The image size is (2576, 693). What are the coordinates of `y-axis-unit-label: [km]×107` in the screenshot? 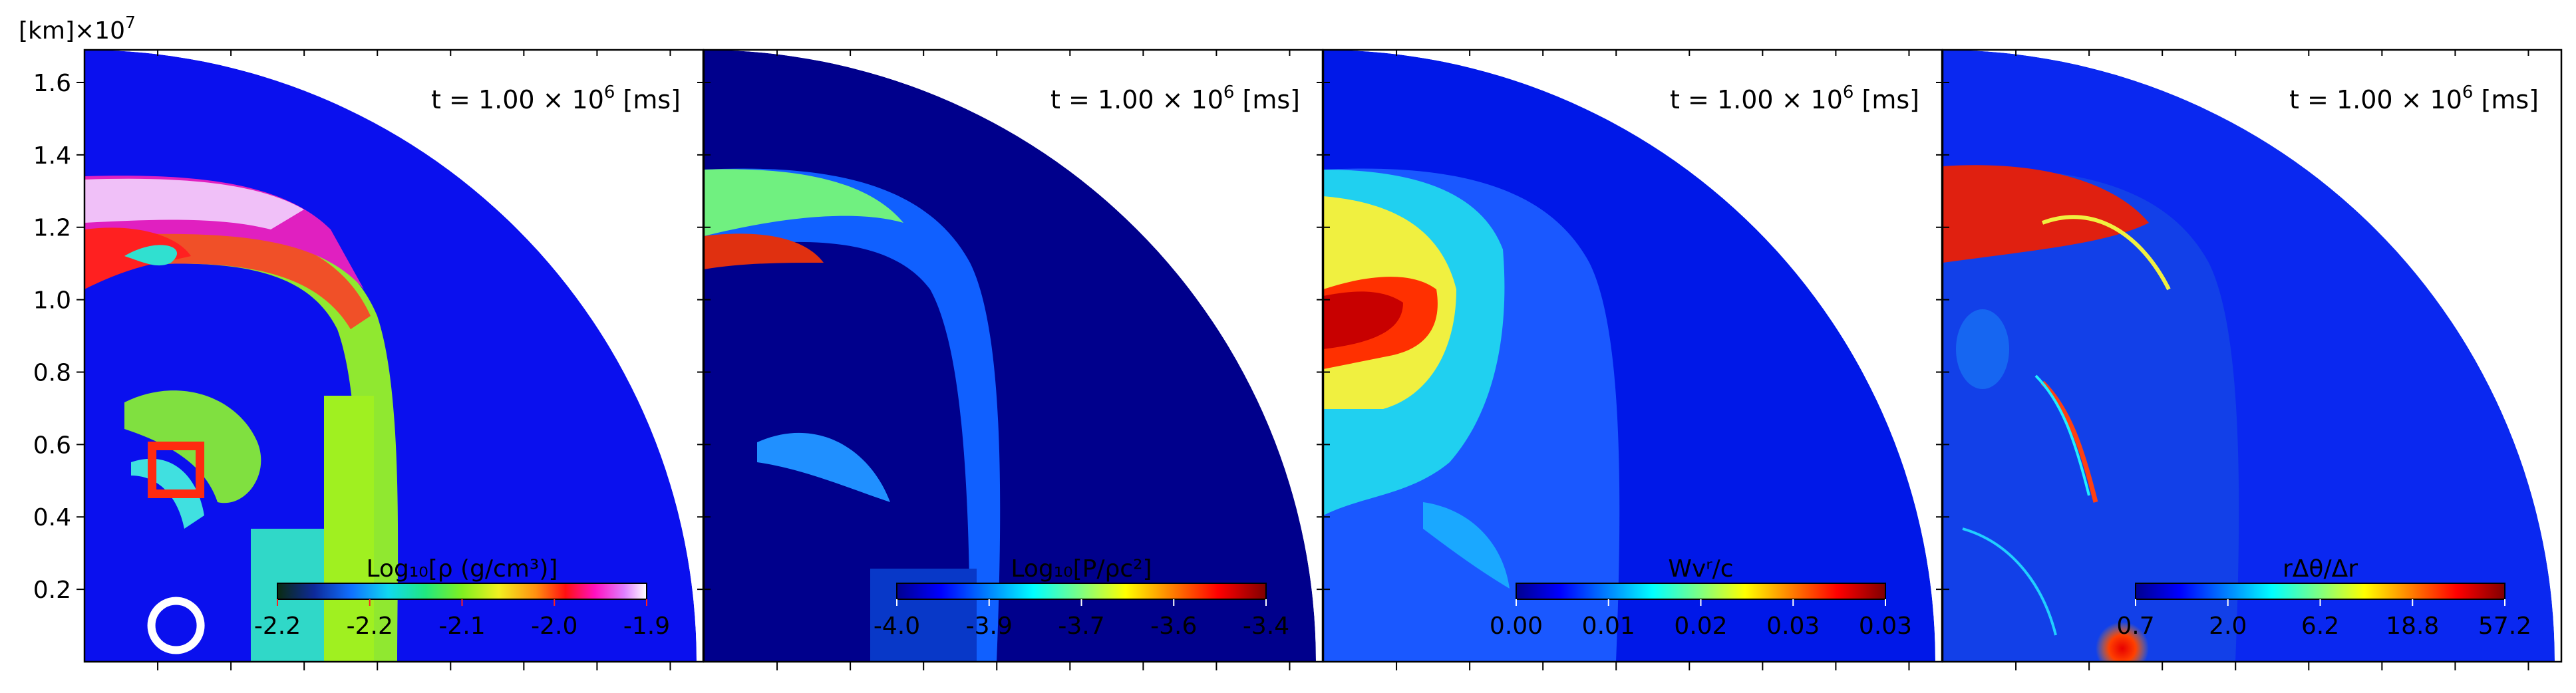 It's located at (77, 29).